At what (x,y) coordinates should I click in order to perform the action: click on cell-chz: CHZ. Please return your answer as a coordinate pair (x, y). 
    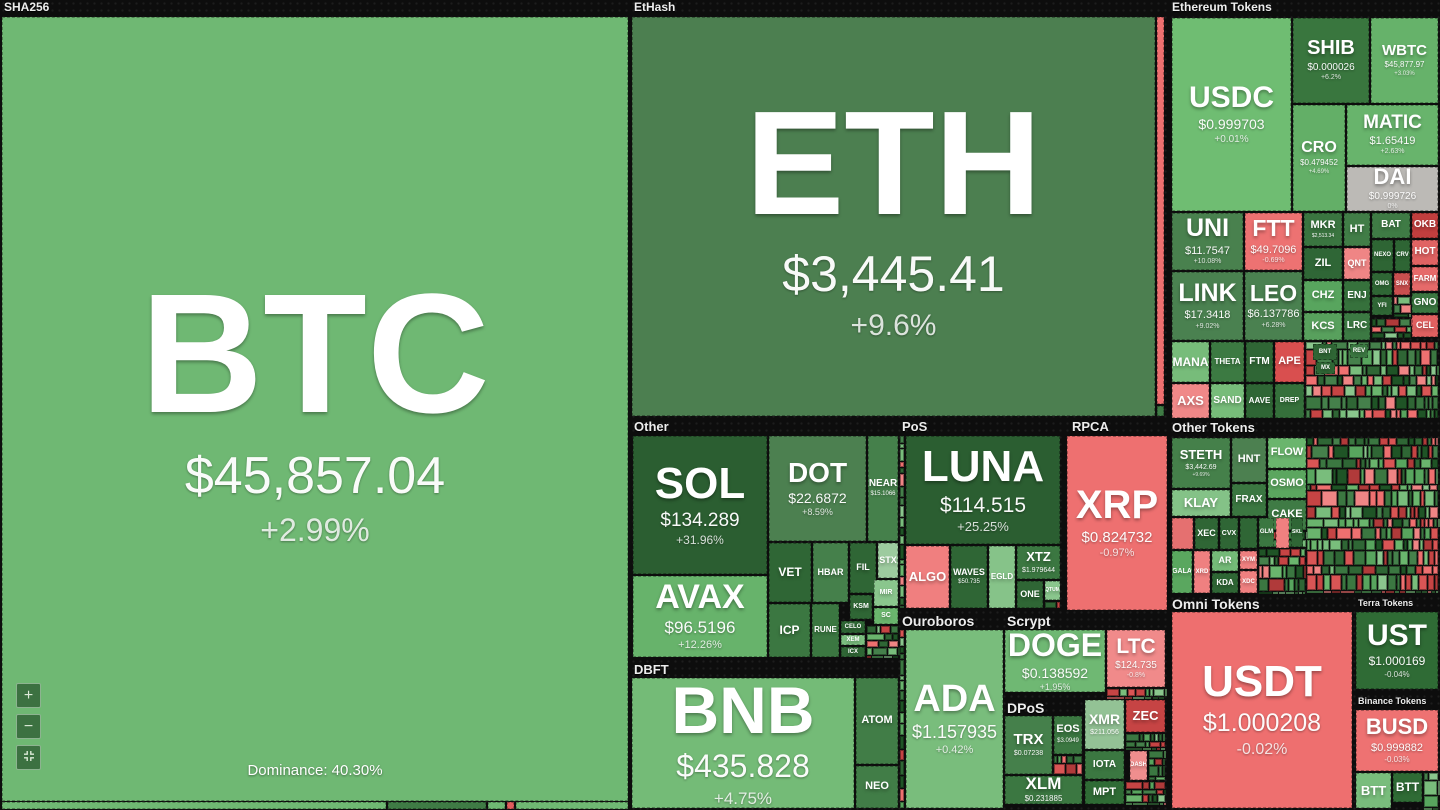
    Looking at the image, I should click on (1323, 296).